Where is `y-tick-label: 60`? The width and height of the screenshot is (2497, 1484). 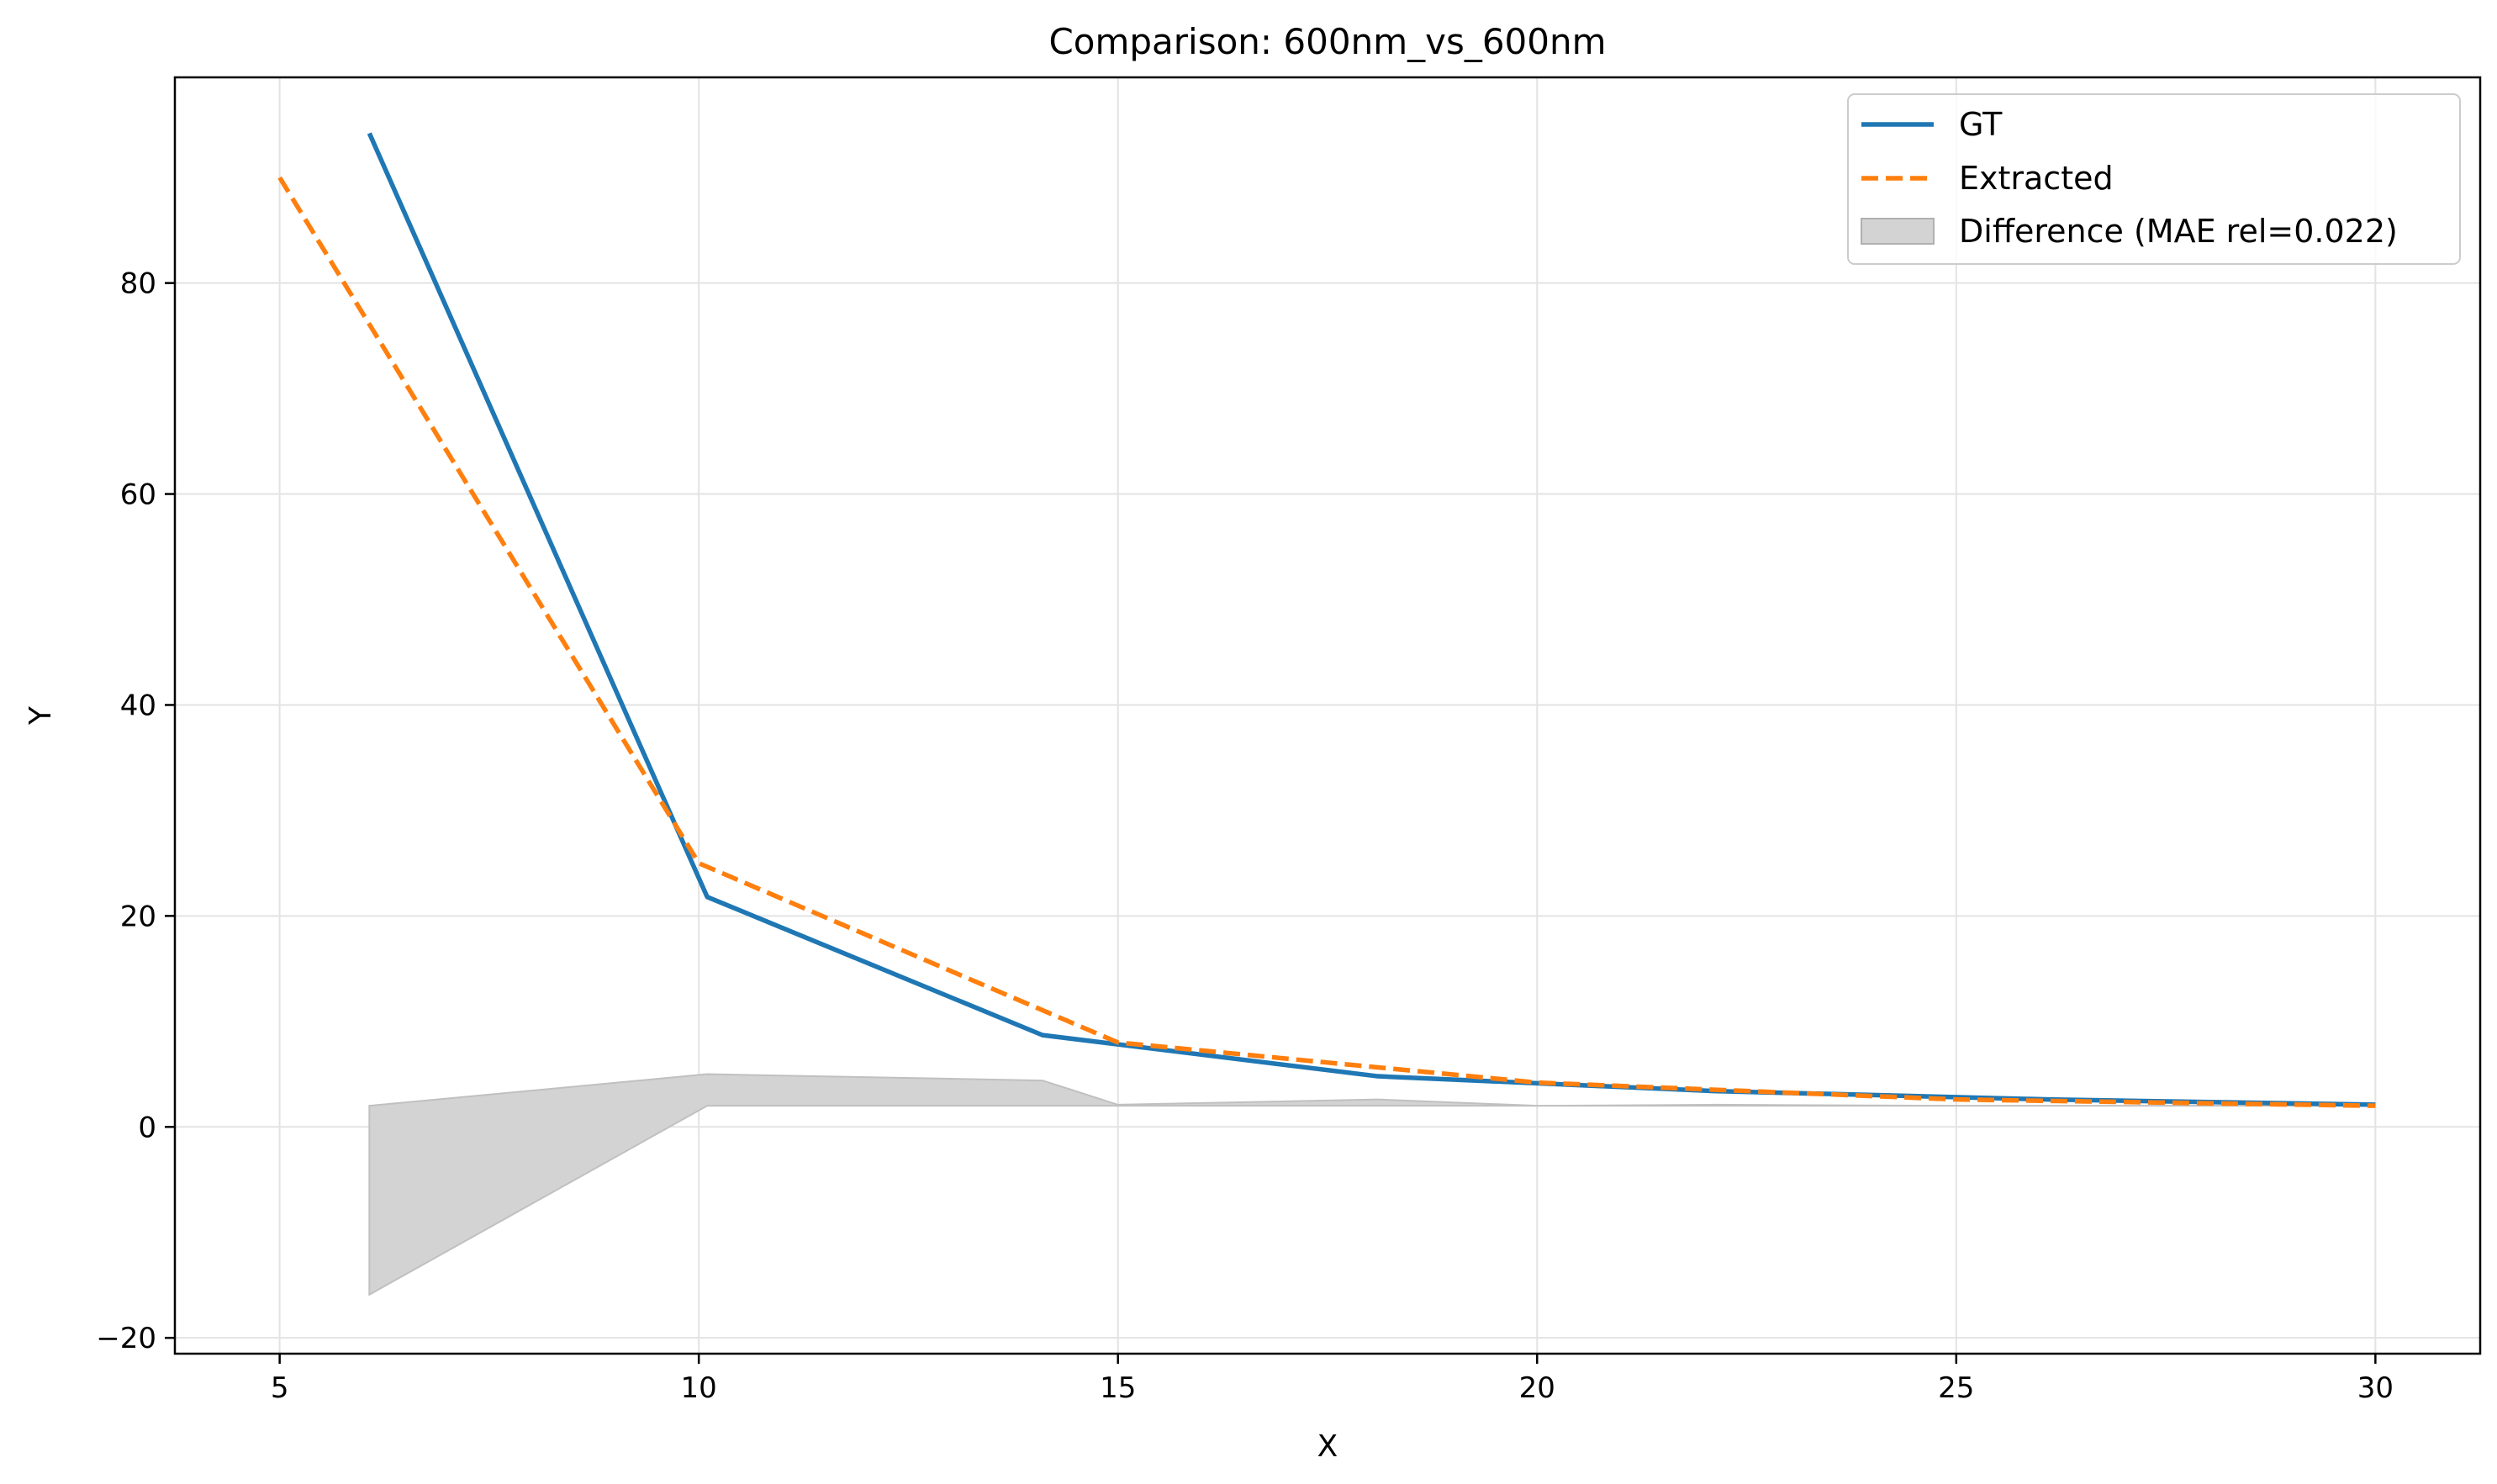
y-tick-label: 60 is located at coordinates (138, 495).